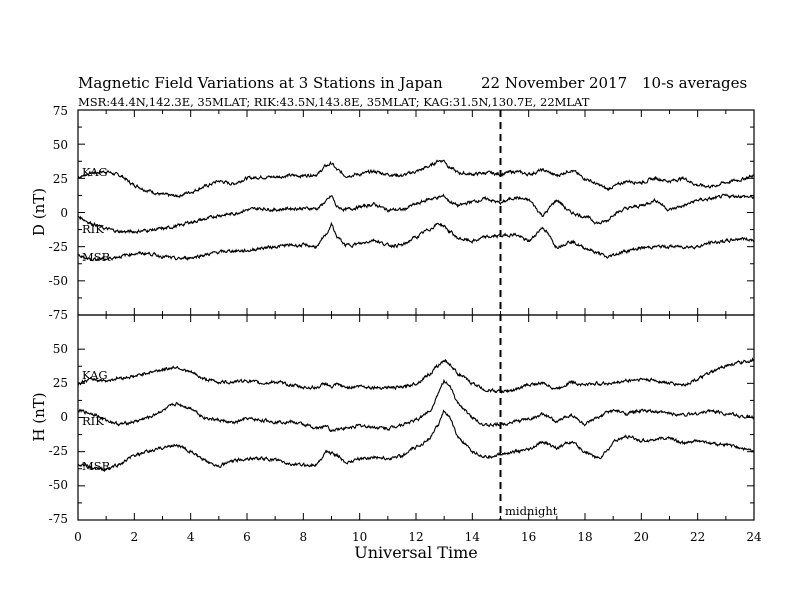  I want to click on d-ytick-label: 0, so click(64, 213).